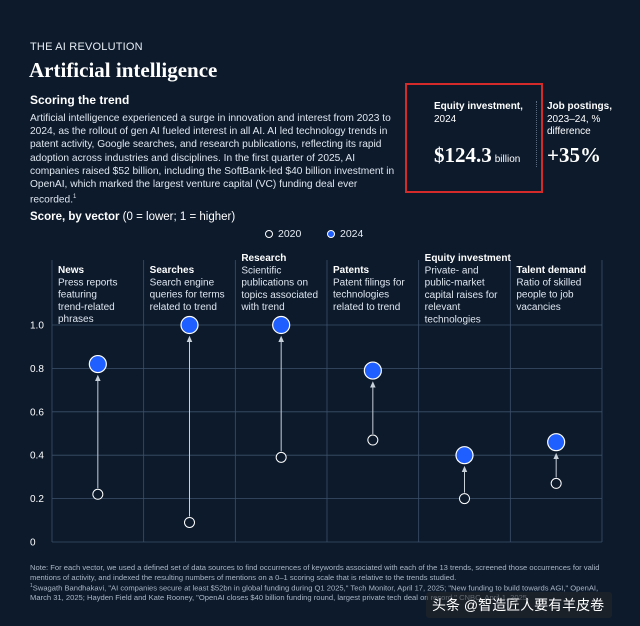 The width and height of the screenshot is (640, 626). Describe the element at coordinates (261, 271) in the screenshot. I see `vector-description-line: Scientific` at that location.